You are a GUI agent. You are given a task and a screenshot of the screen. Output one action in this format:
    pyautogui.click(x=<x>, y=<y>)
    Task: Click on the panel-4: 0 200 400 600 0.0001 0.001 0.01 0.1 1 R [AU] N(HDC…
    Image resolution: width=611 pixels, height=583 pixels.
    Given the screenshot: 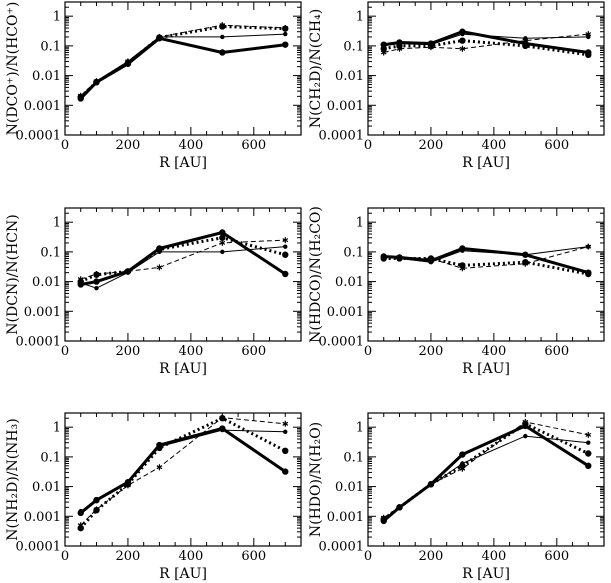 What is the action you would take?
    pyautogui.click(x=456, y=291)
    